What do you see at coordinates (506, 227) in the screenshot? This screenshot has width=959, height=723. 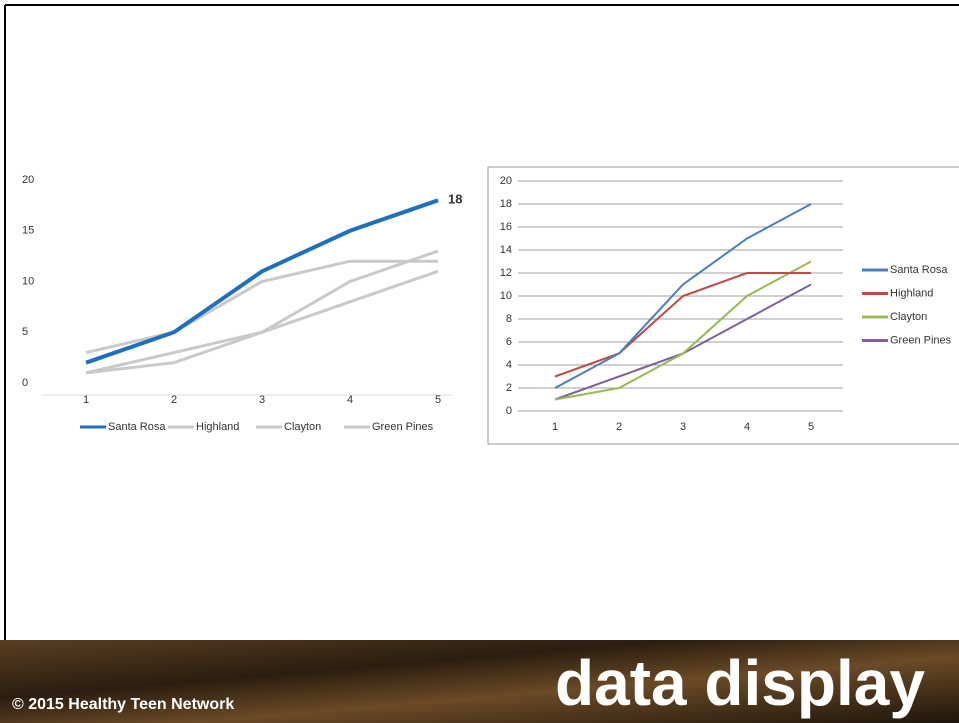 I see `y-tick-label: 16` at bounding box center [506, 227].